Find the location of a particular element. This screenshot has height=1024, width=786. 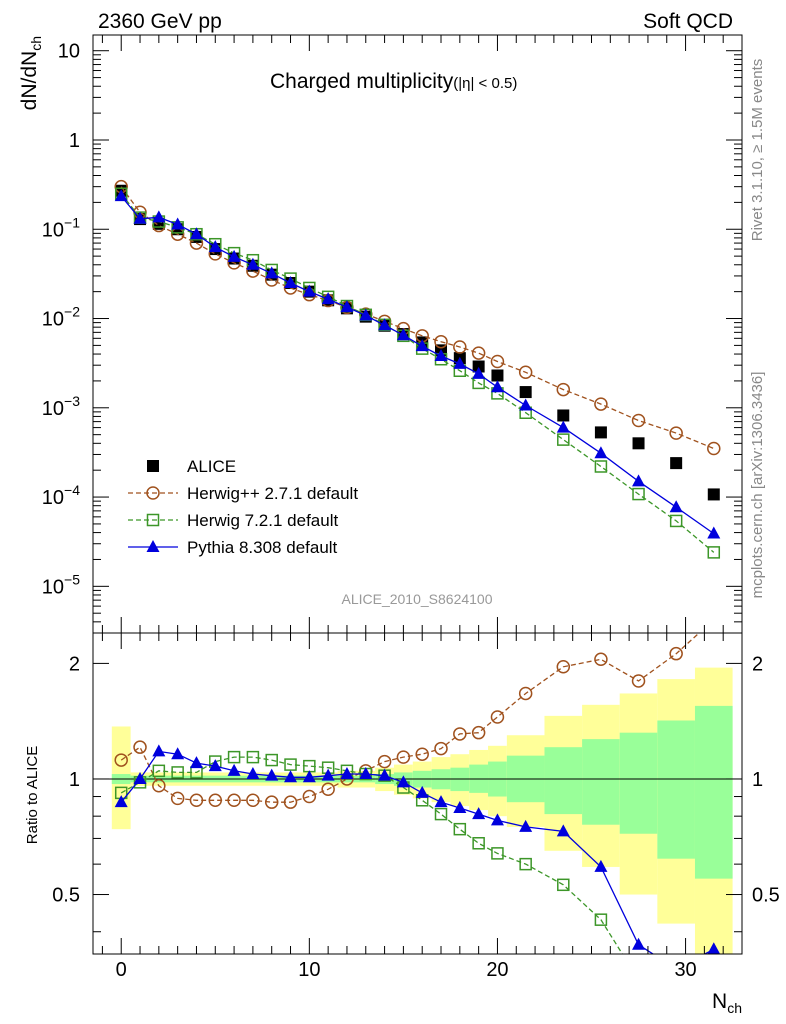

ratio-y-tick-label-right: 1 is located at coordinates (757, 780).